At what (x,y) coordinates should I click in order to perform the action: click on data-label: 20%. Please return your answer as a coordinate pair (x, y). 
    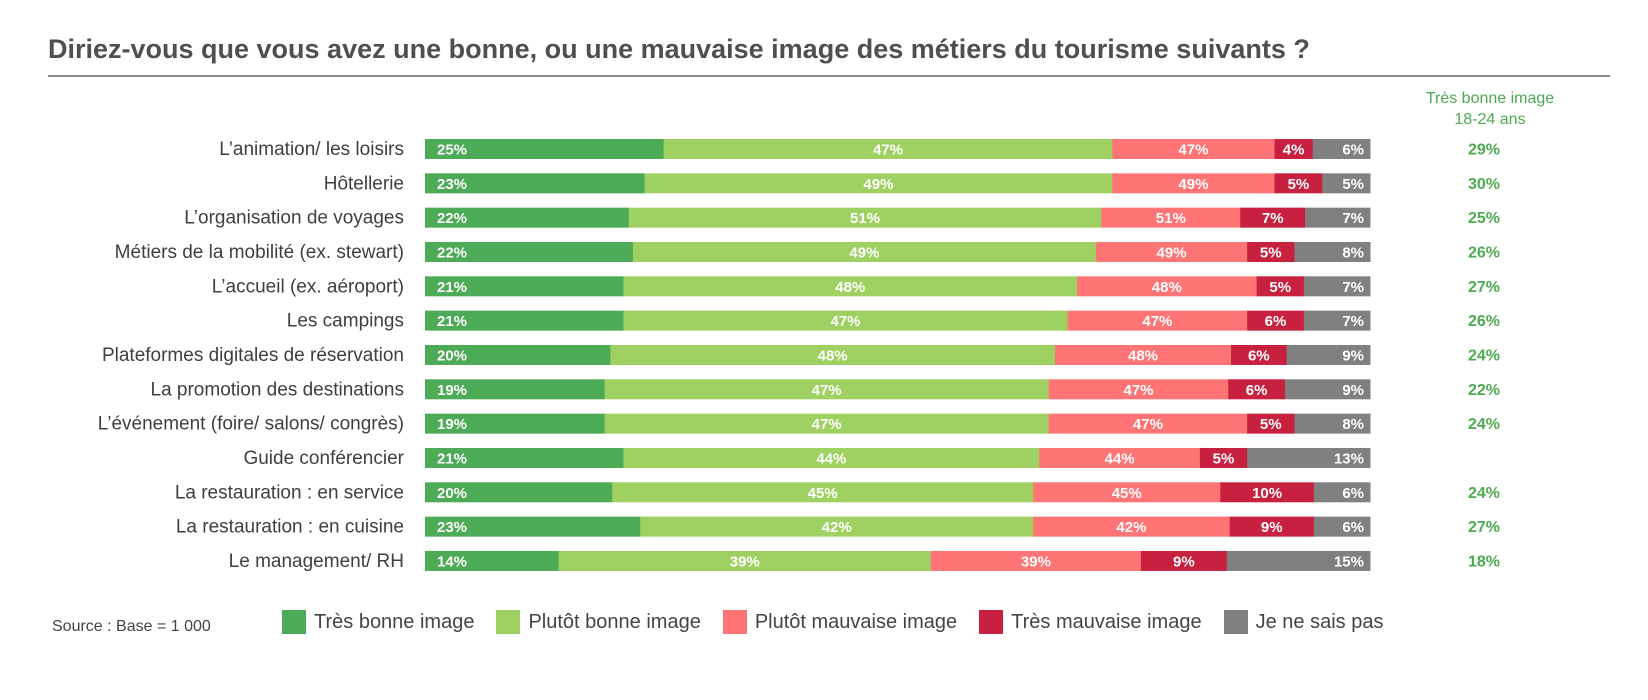
    Looking at the image, I should click on (452, 493).